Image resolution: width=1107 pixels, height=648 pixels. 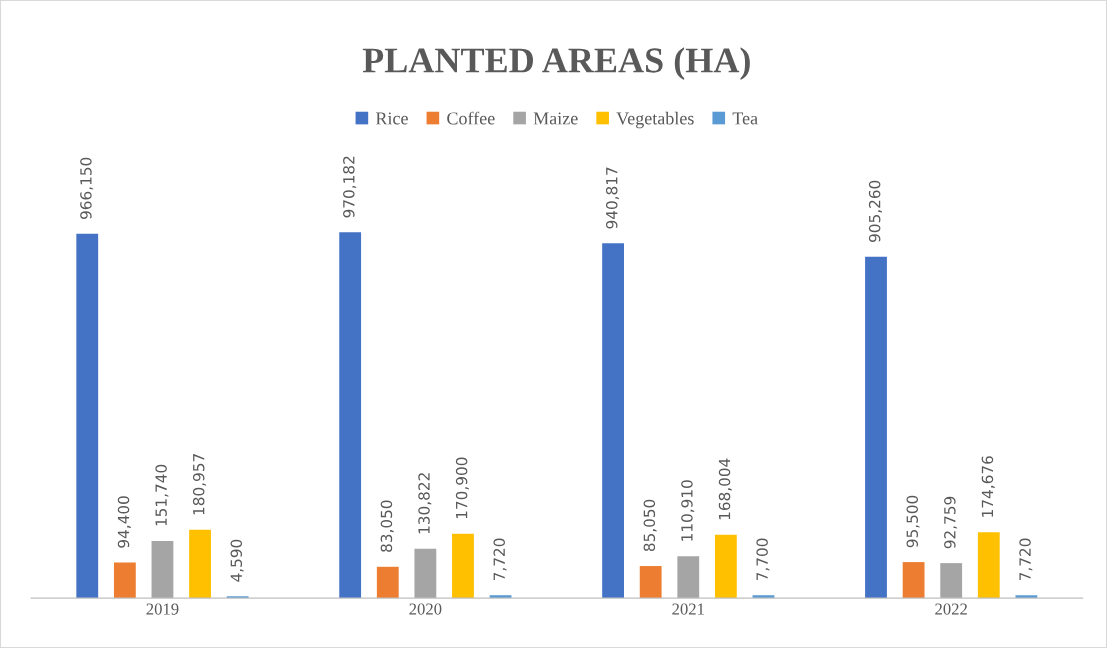 I want to click on data-label: 970,182, so click(x=350, y=187).